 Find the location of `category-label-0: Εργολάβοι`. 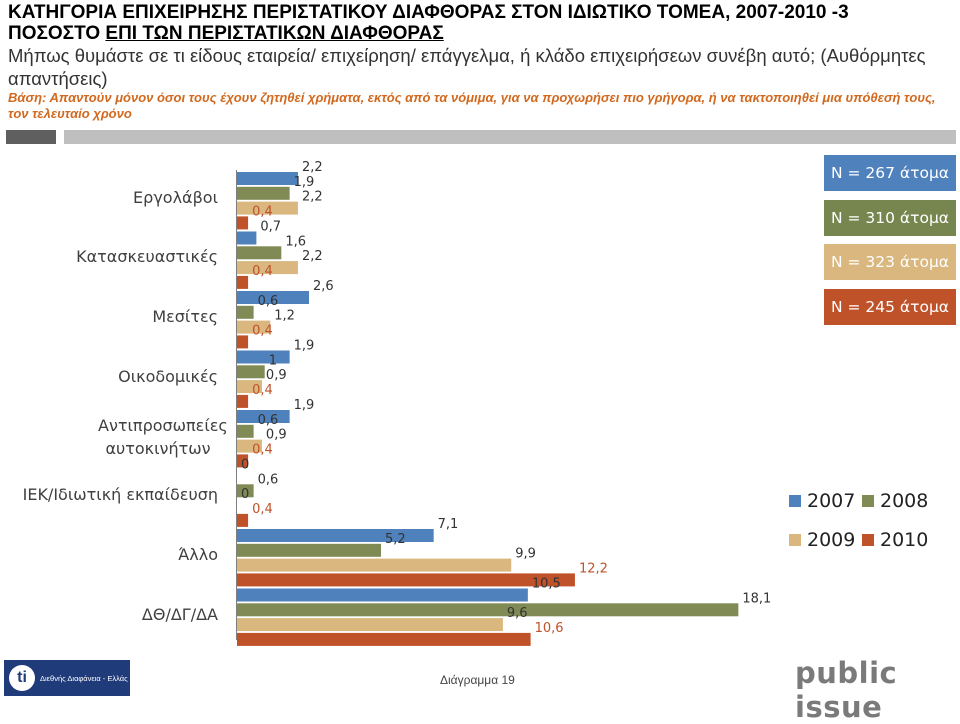

category-label-0: Εργολάβοι is located at coordinates (175, 197).